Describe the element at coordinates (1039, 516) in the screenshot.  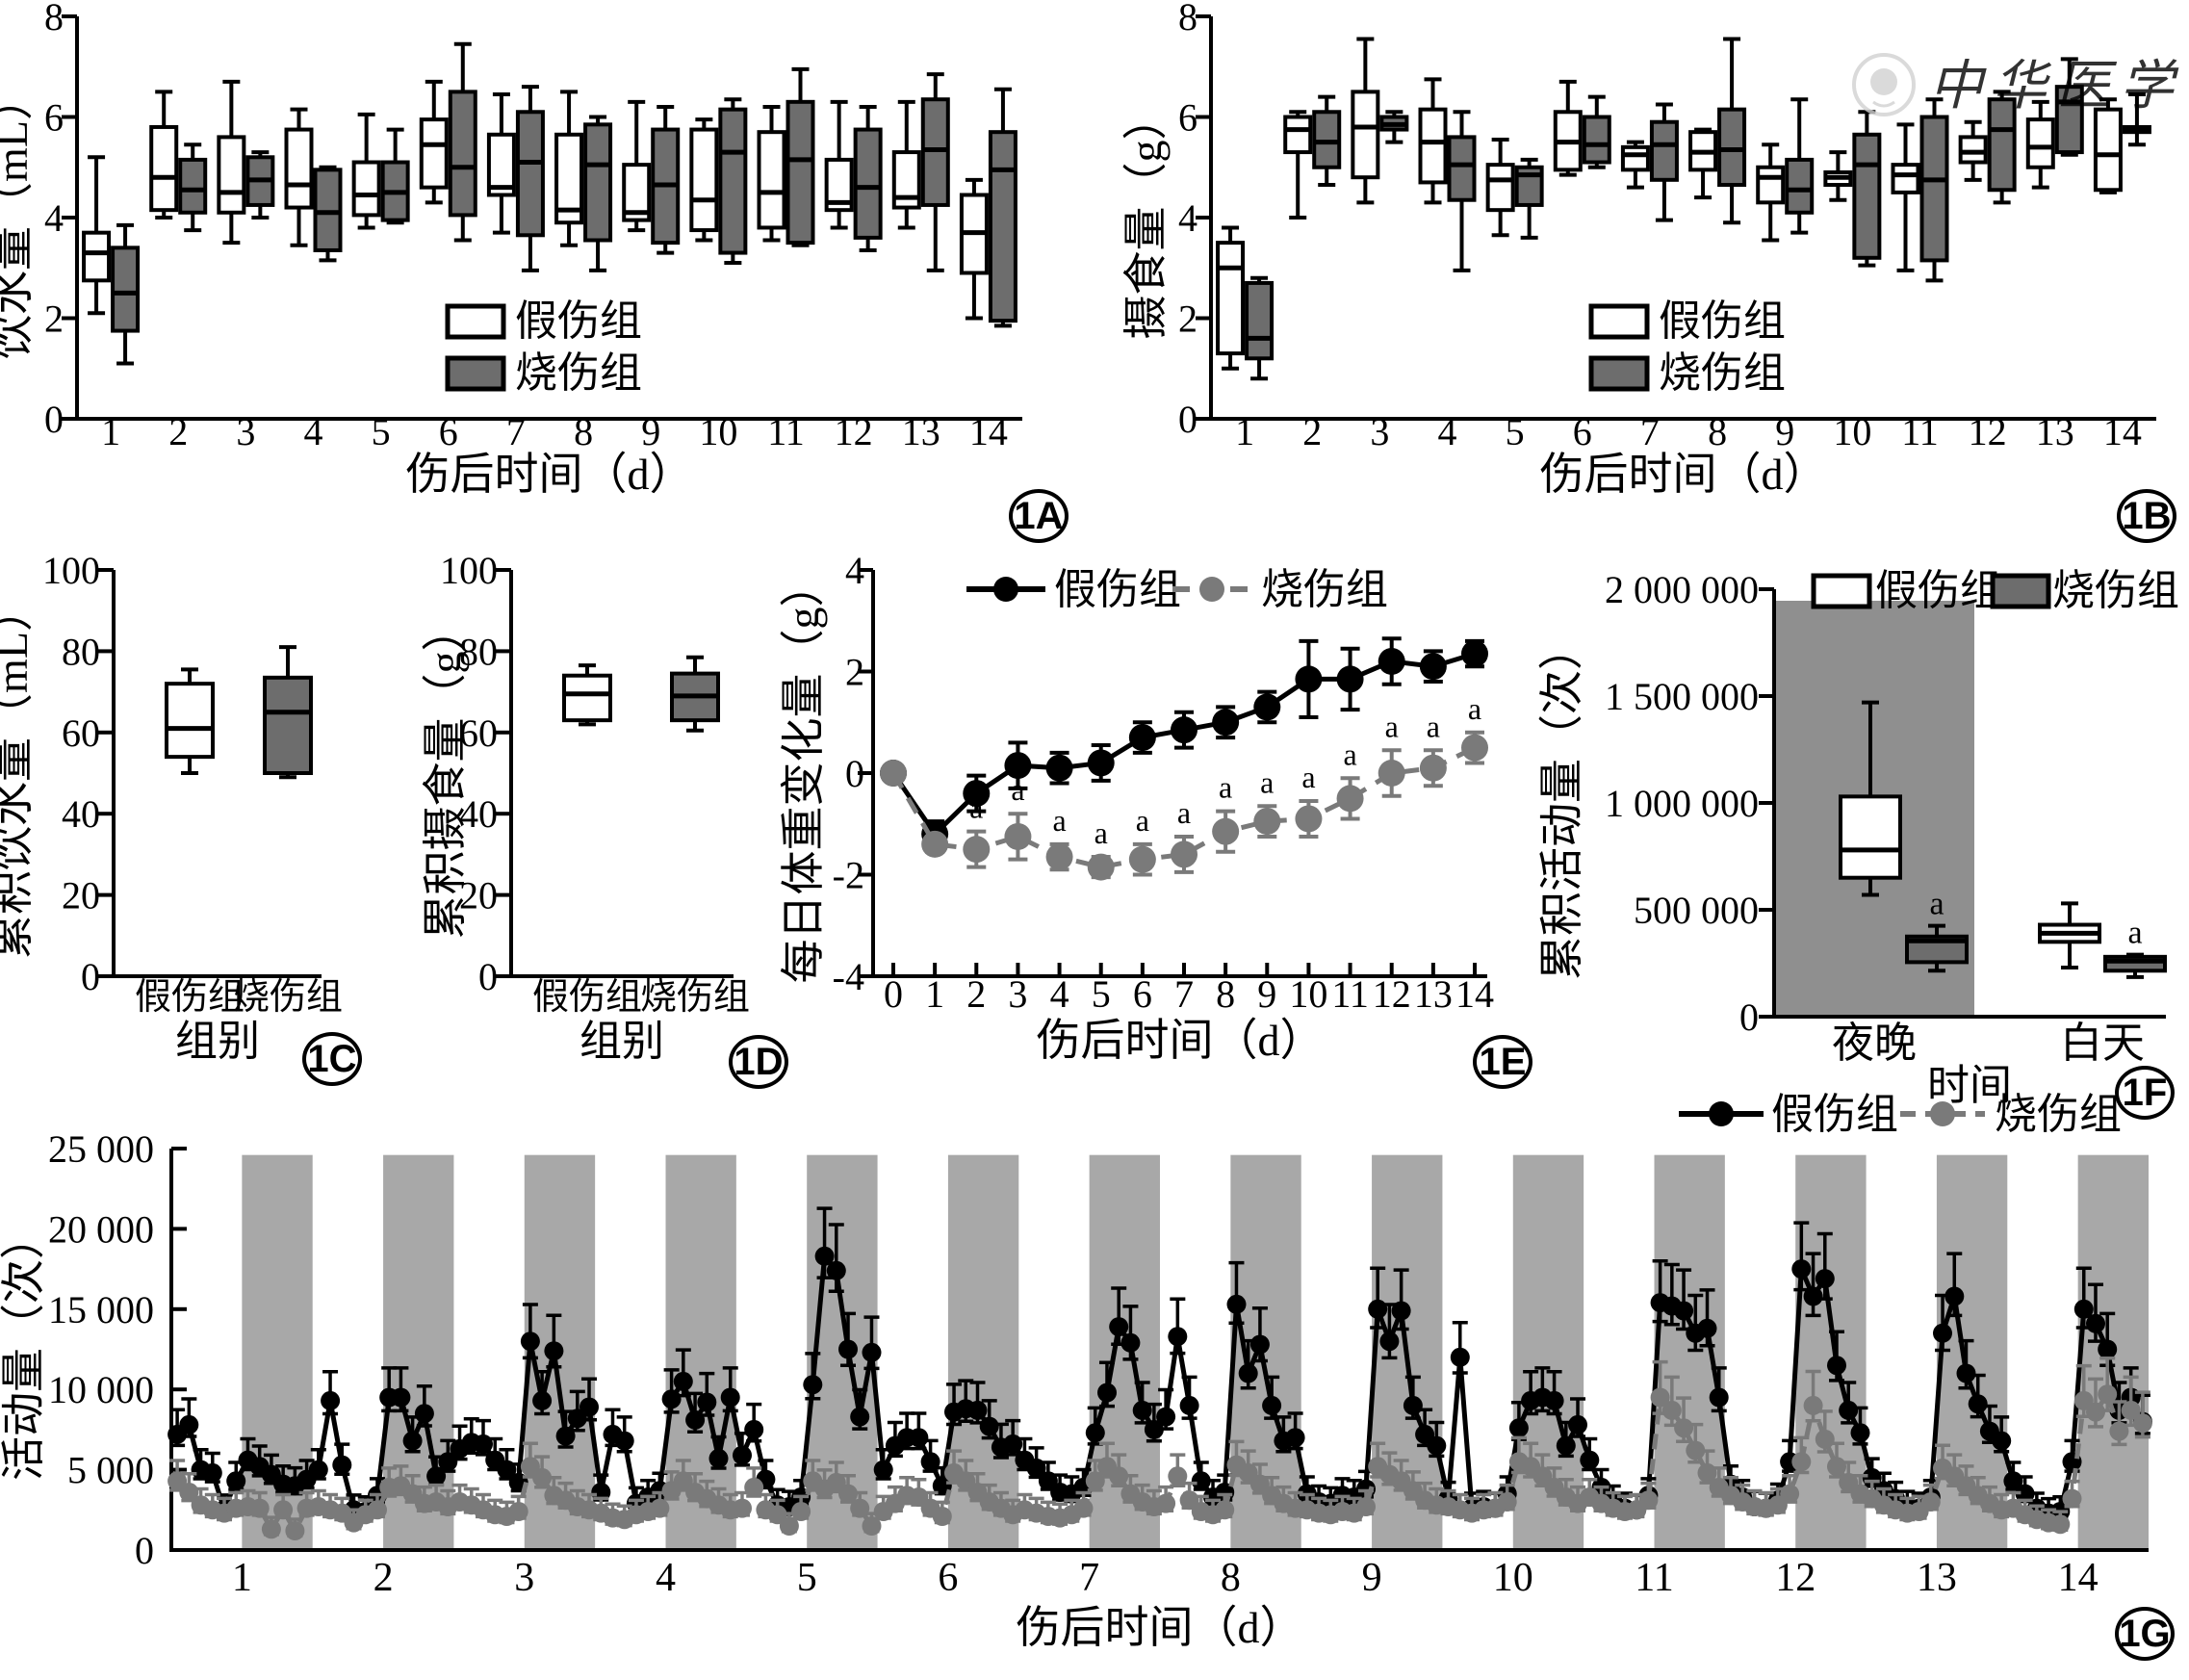
I see `panel-label-1a: 1A` at that location.